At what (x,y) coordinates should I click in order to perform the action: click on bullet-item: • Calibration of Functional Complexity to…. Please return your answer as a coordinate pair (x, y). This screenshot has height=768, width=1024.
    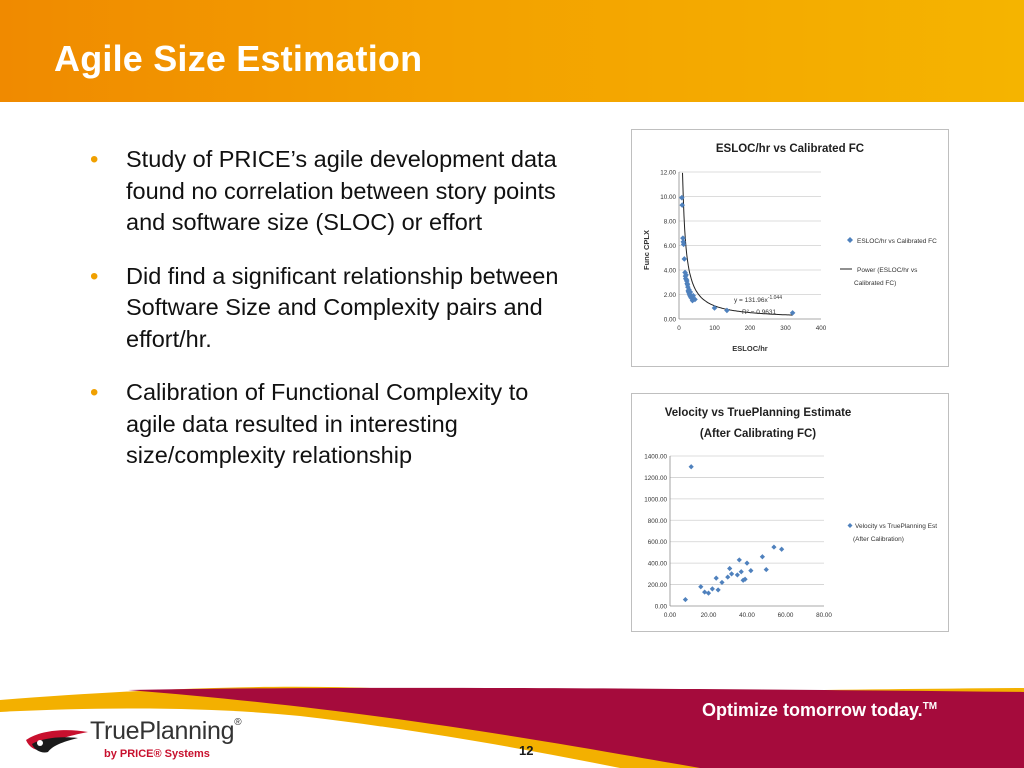
    Looking at the image, I should click on (330, 424).